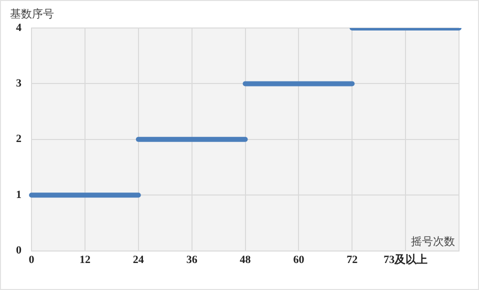  Describe the element at coordinates (19, 28) in the screenshot. I see `y-tick-label: 4` at that location.